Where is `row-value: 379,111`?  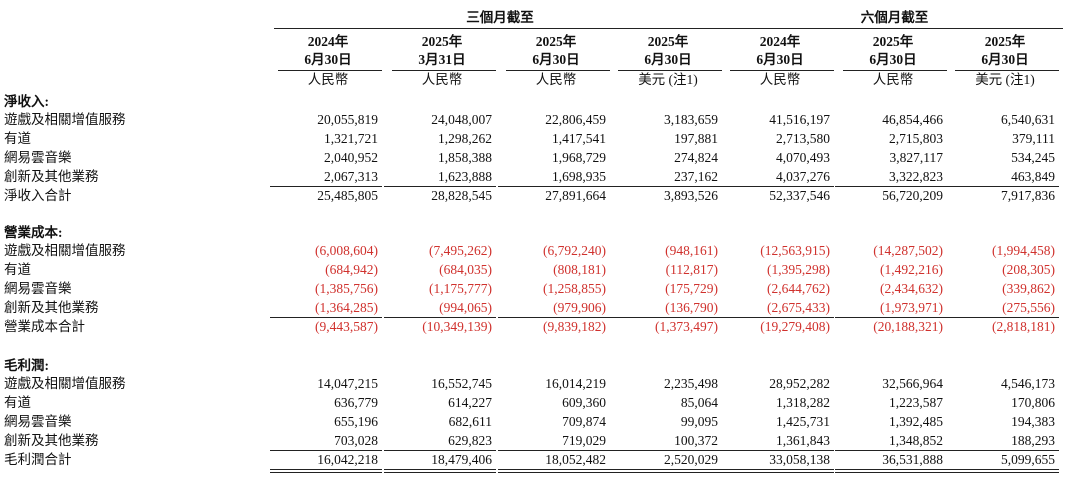 row-value: 379,111 is located at coordinates (1033, 138).